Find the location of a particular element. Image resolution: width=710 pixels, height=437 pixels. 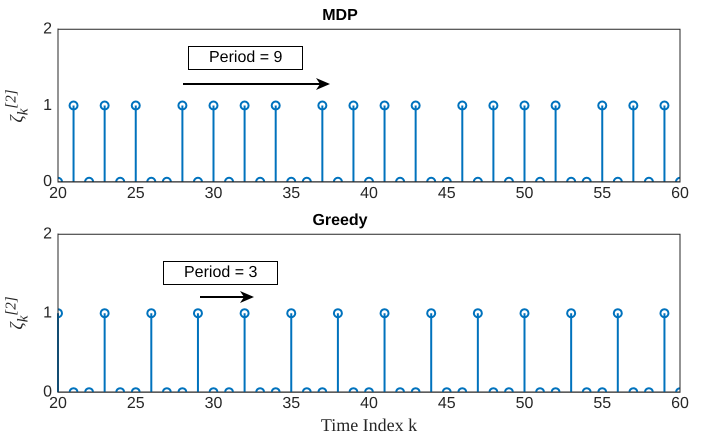

annotation: Period = 9 is located at coordinates (246, 58).